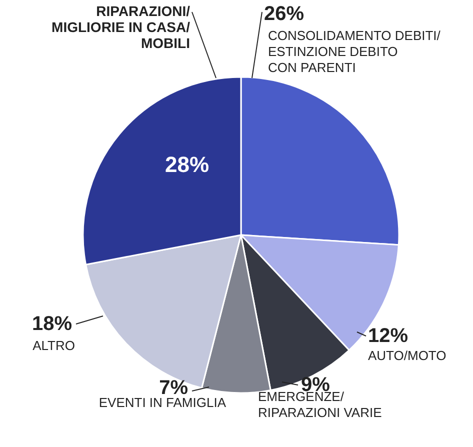  Describe the element at coordinates (187, 164) in the screenshot. I see `data-label: 28%` at that location.